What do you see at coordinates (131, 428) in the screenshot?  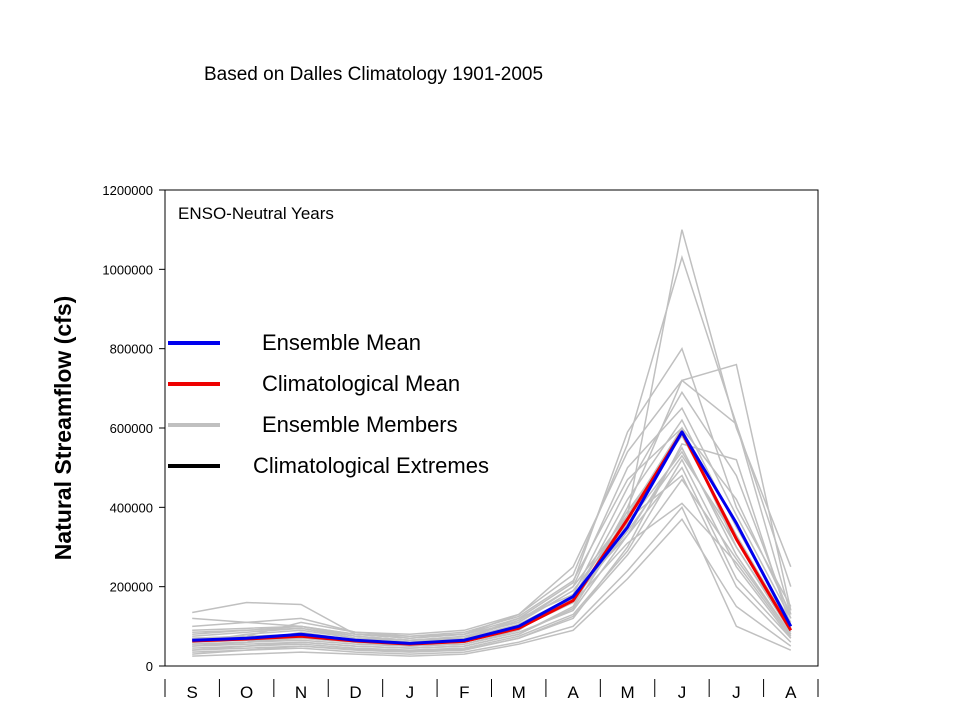 I see `y-tick-label: 600000` at bounding box center [131, 428].